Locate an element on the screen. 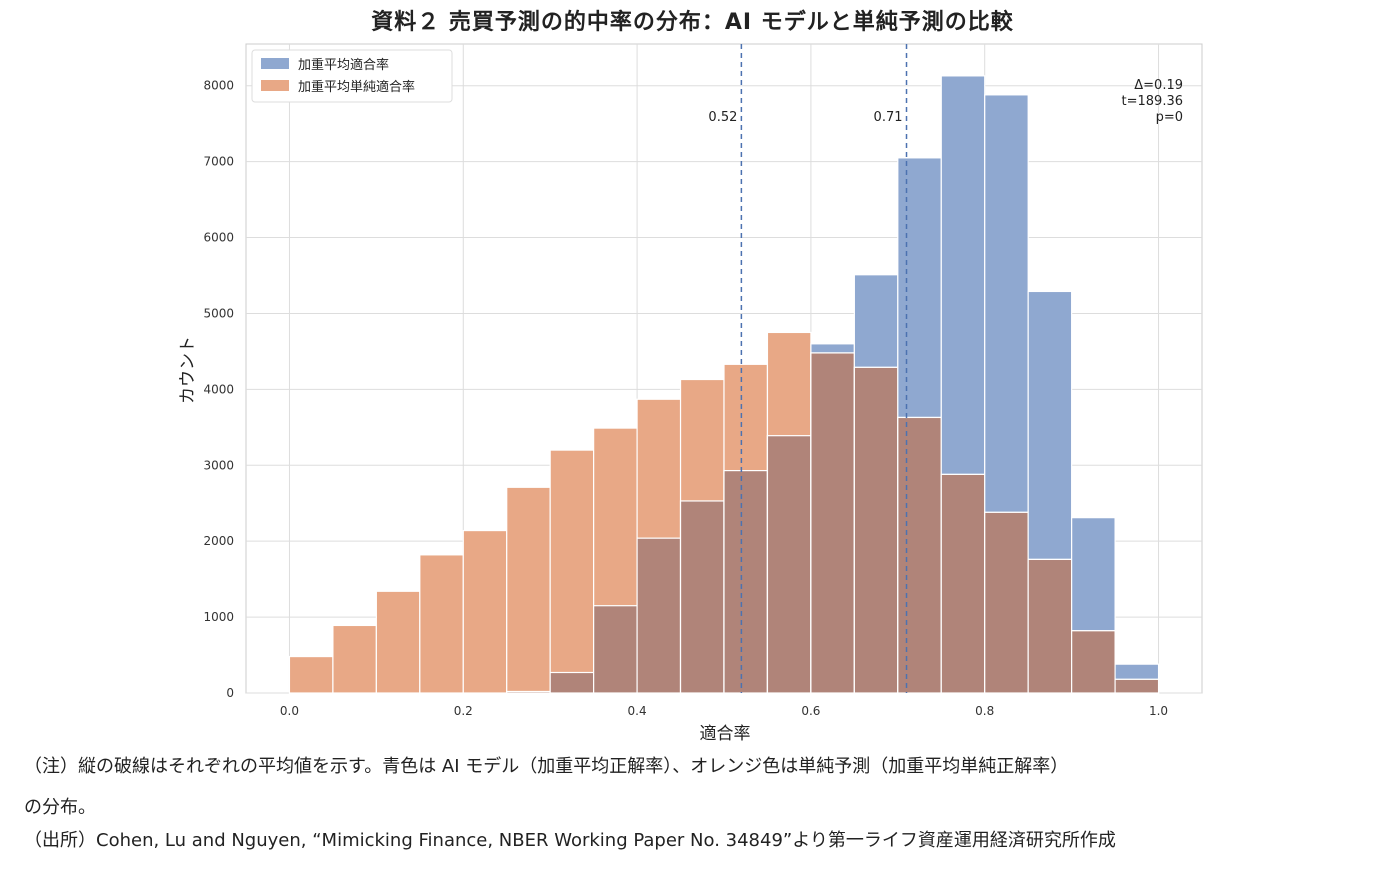  mean-line-label: 0.52 is located at coordinates (722, 117).